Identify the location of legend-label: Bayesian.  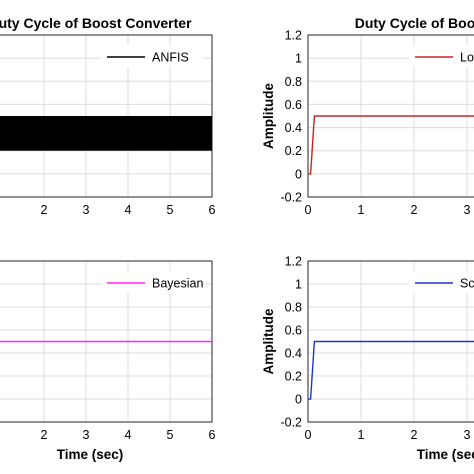
(177, 284).